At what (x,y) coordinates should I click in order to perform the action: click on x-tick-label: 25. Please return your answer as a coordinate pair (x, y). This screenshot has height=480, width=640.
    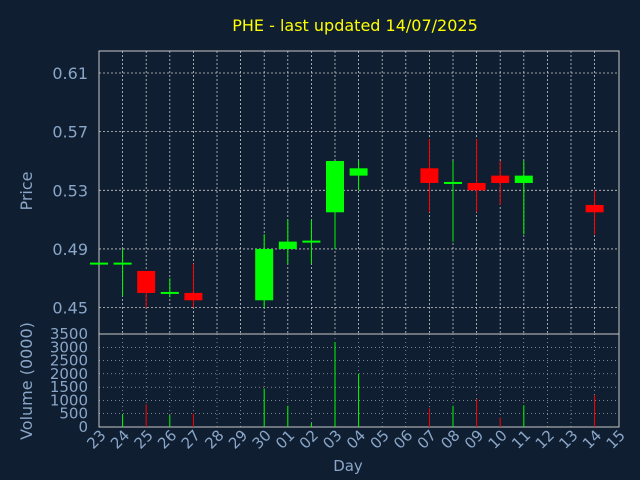
    Looking at the image, I should click on (144, 439).